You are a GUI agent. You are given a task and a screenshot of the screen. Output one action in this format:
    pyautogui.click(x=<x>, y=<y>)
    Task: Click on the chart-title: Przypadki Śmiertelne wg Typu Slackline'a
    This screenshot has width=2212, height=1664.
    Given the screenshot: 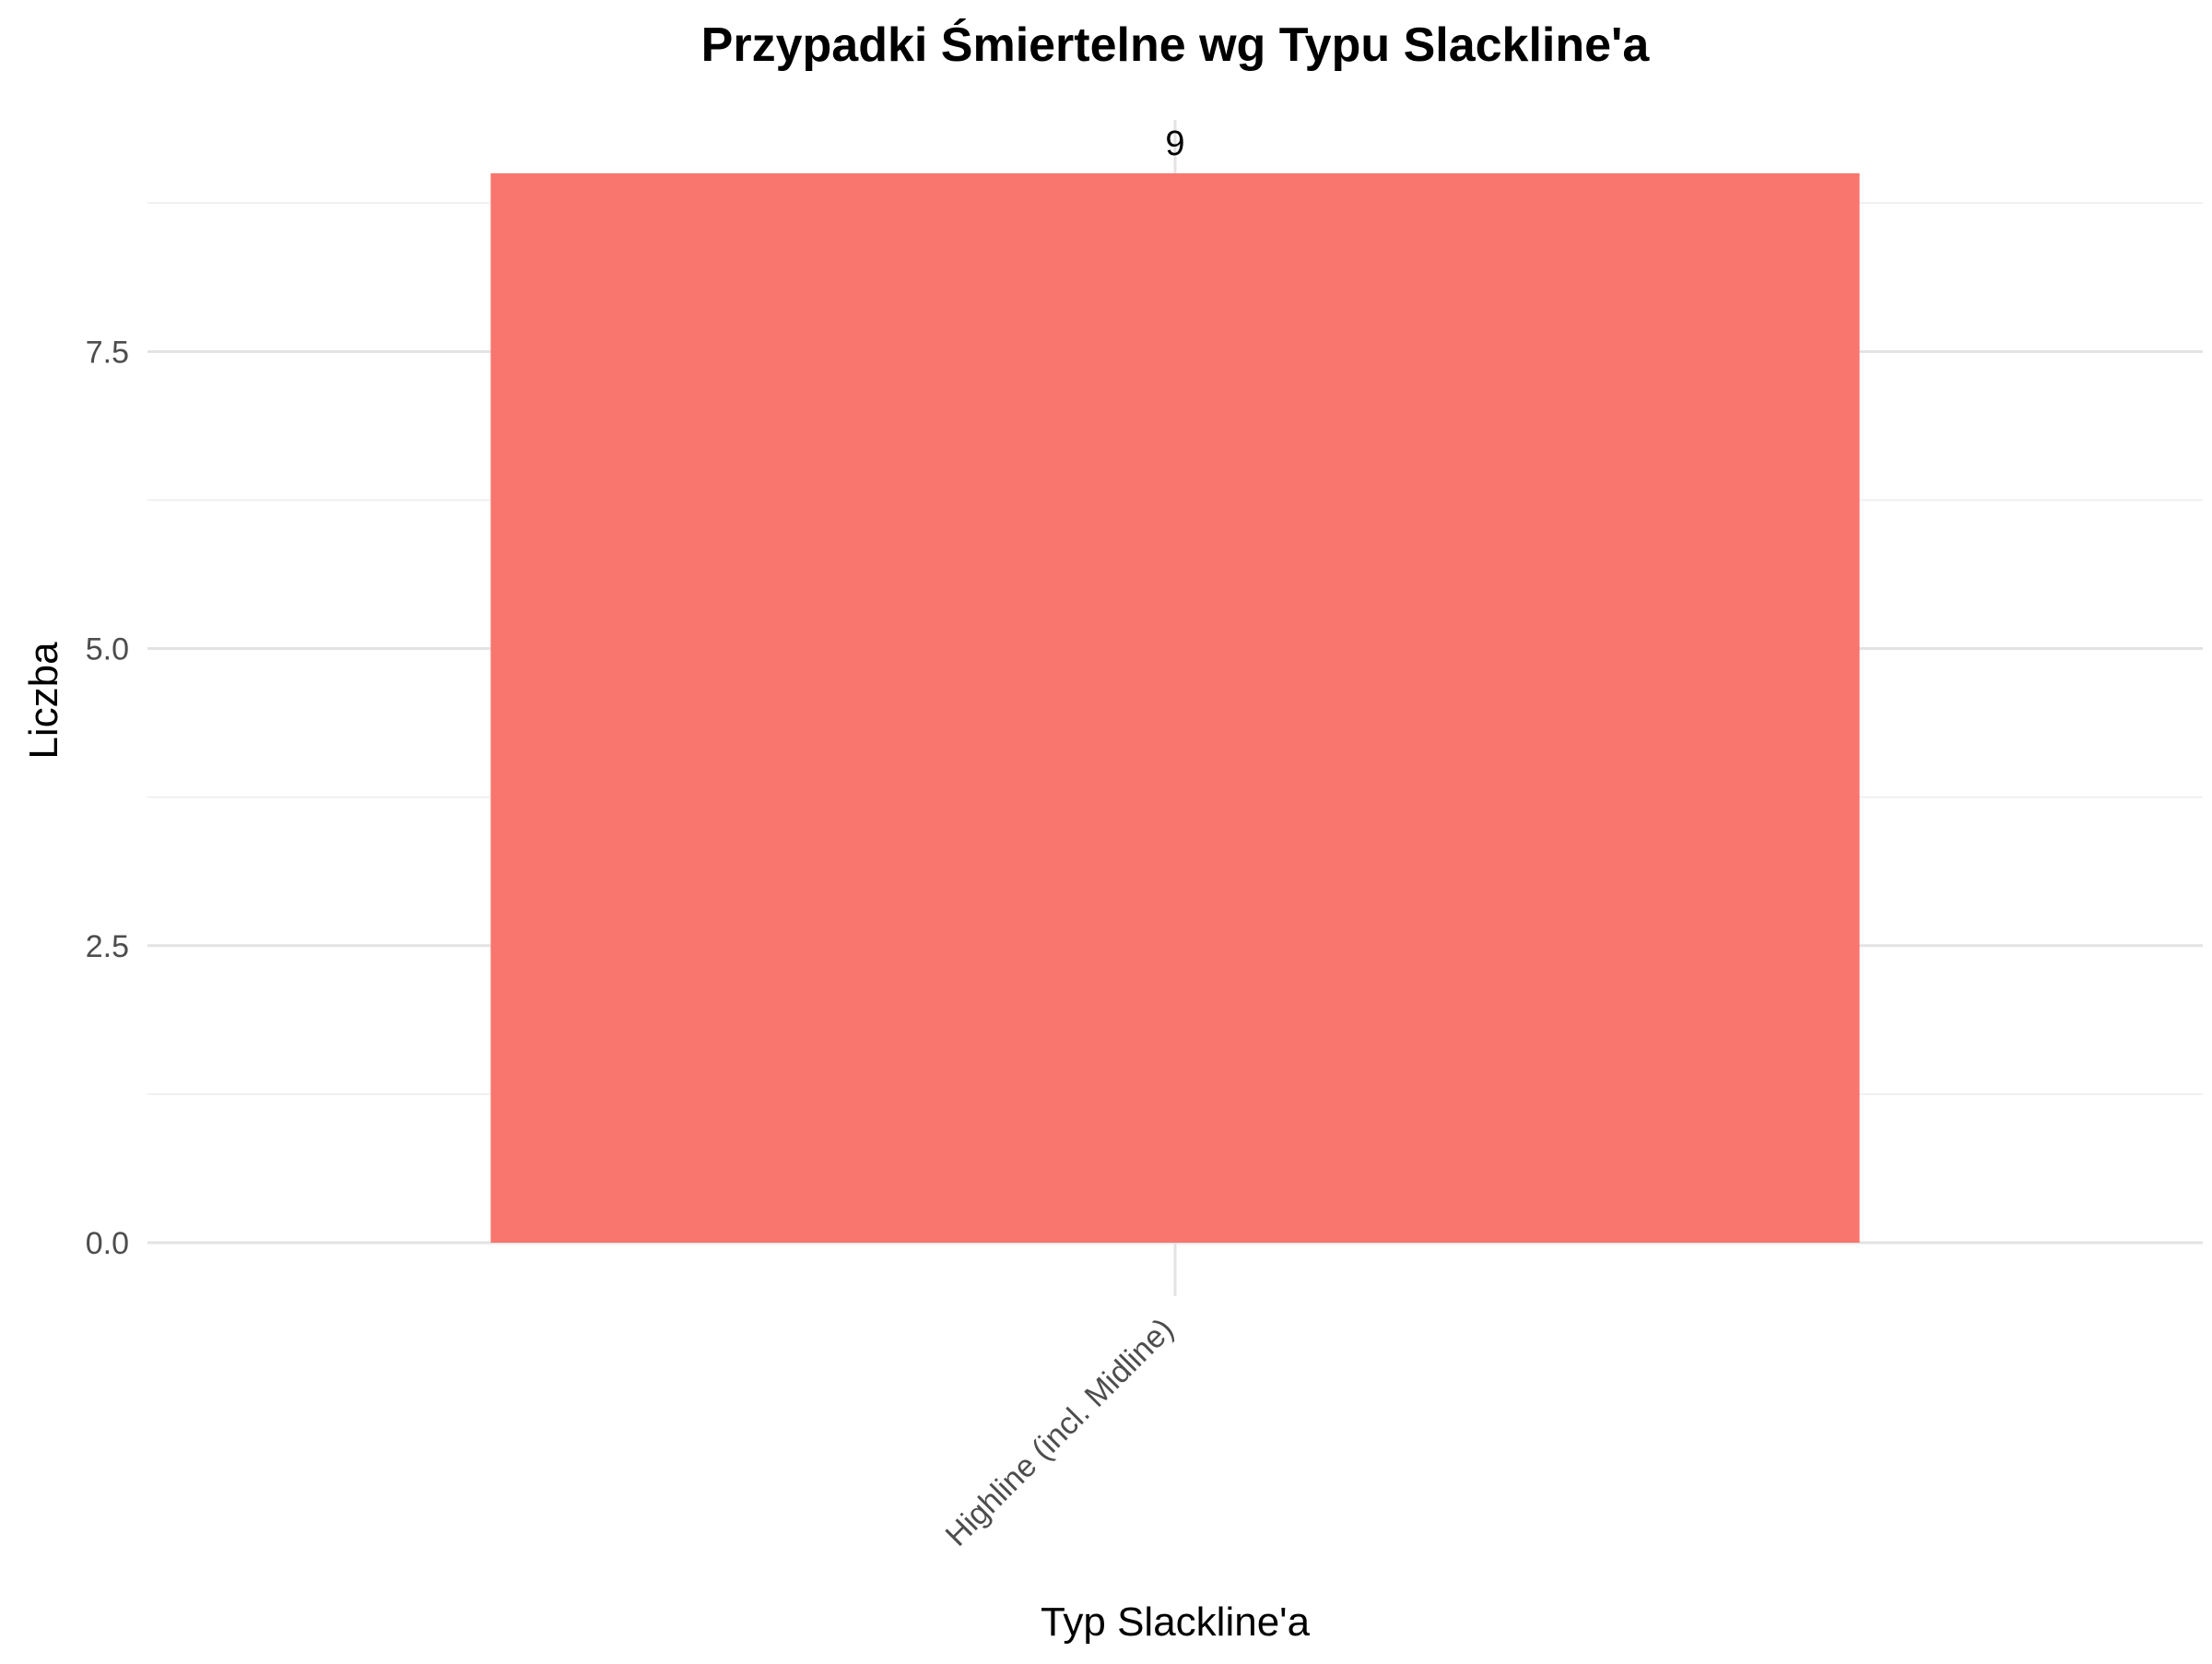 What is the action you would take?
    pyautogui.click(x=1176, y=45)
    